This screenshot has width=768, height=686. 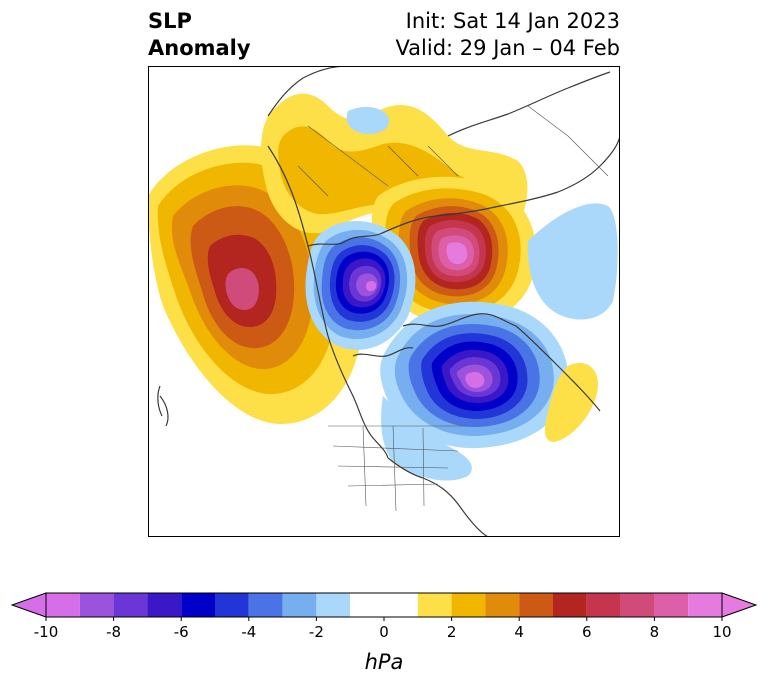 I want to click on colorbar-tick-label: -8, so click(x=113, y=632).